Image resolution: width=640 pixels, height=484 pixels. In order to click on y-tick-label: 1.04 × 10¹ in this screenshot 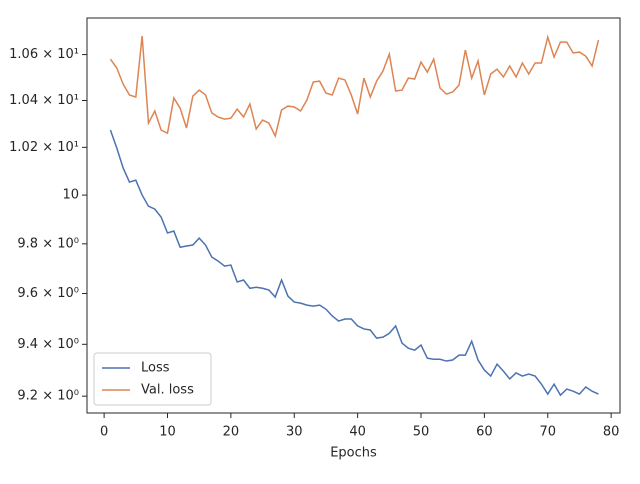, I will do `click(44, 100)`.